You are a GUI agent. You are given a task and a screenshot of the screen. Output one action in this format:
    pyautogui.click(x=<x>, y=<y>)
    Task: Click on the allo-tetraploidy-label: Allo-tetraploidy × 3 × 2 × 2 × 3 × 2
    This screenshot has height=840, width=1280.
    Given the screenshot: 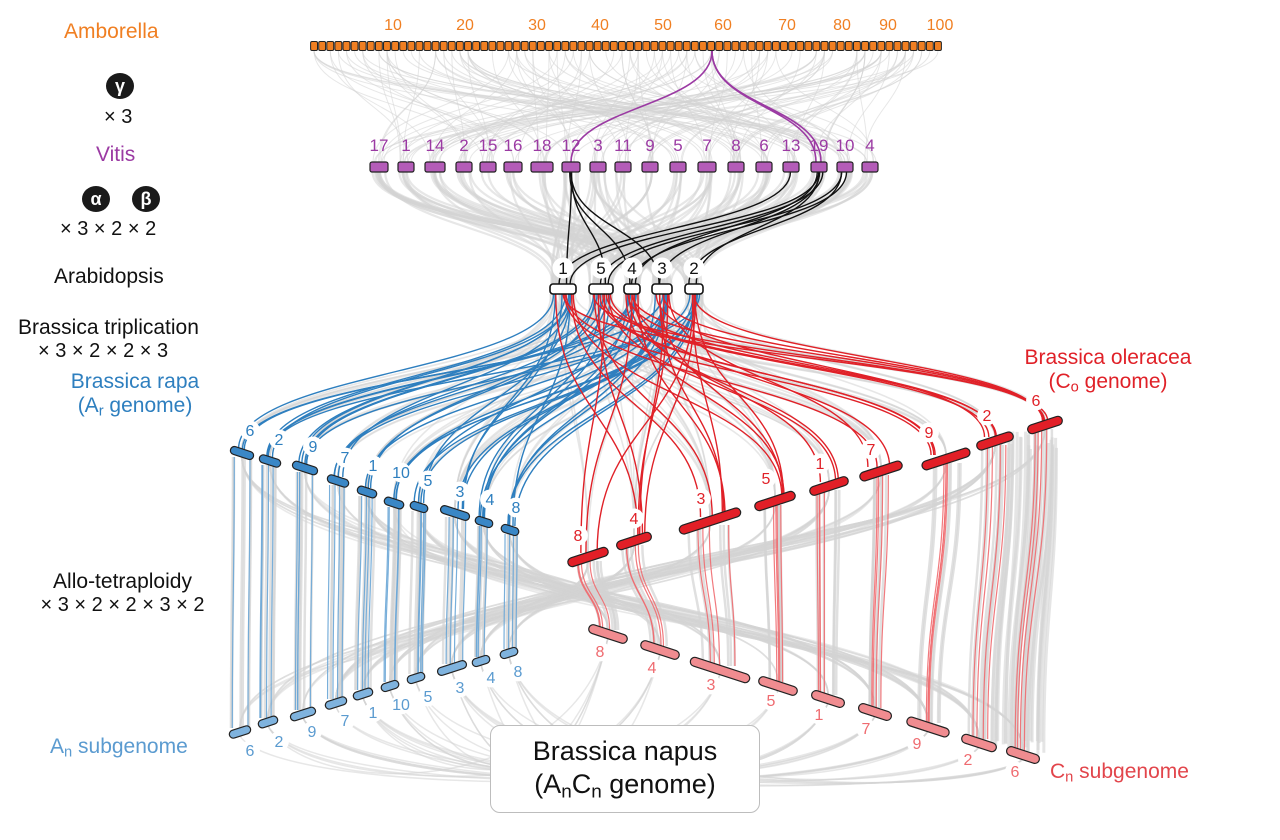 What is the action you would take?
    pyautogui.click(x=122, y=593)
    